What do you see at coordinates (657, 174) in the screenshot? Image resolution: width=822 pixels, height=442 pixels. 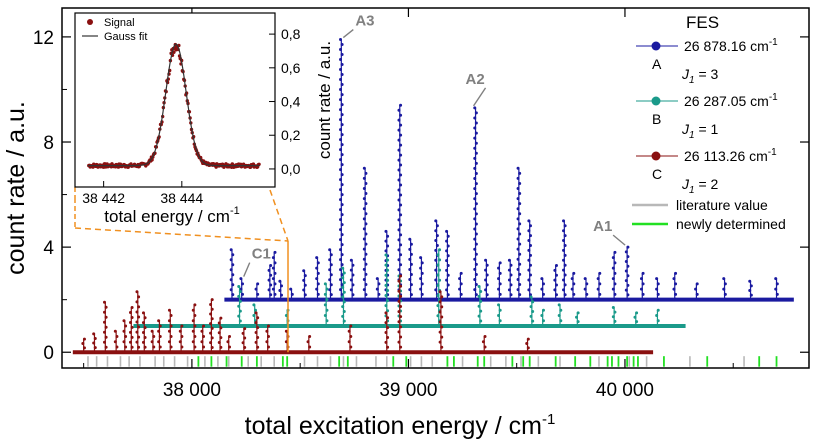 I see `legend-label: C` at bounding box center [657, 174].